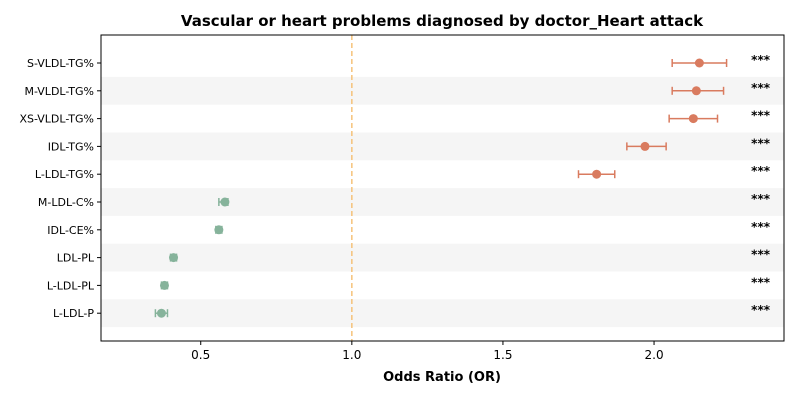 The image size is (800, 400). What do you see at coordinates (427, 351) in the screenshot?
I see `x-axis: 0.5 1.0 1.5 2.0` at bounding box center [427, 351].